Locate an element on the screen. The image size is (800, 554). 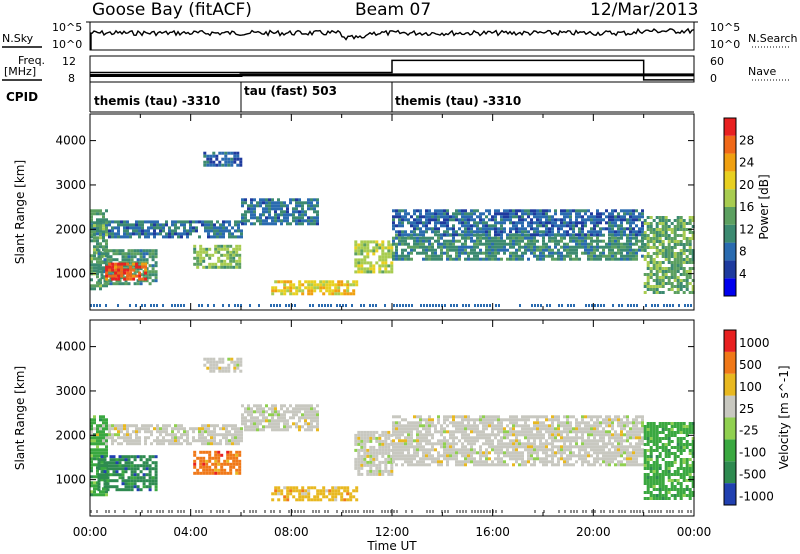
near-range-cell is located at coordinates (106, 305).